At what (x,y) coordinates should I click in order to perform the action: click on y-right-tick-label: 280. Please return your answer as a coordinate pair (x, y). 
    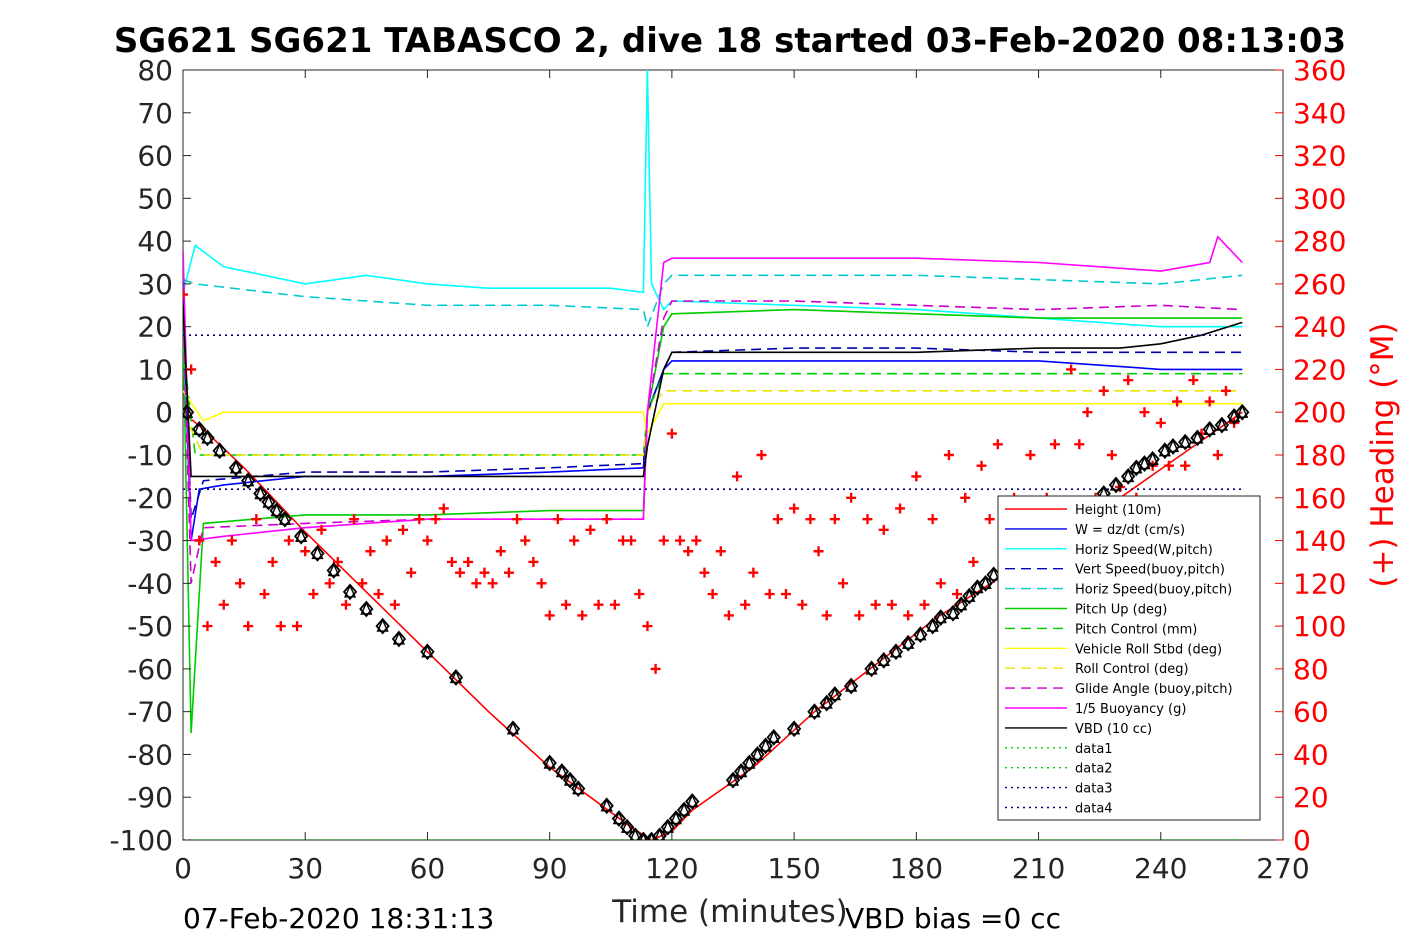
    Looking at the image, I should click on (1319, 241).